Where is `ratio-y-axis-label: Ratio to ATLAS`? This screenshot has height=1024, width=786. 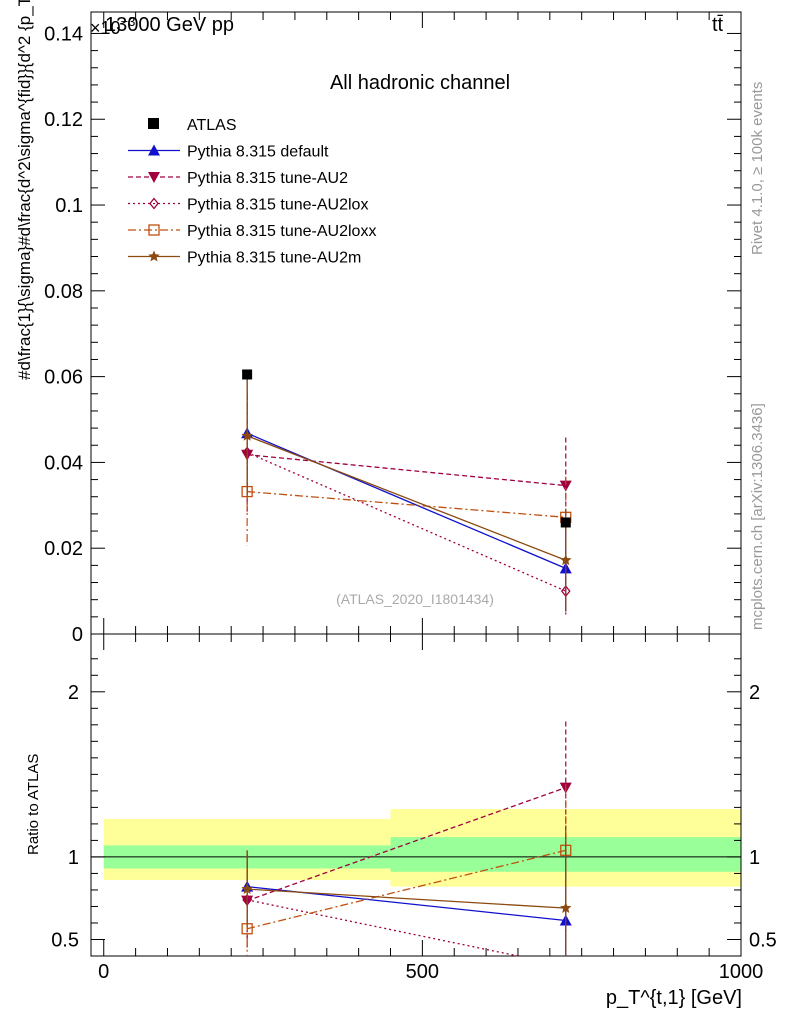
ratio-y-axis-label: Ratio to ATLAS is located at coordinates (33, 804).